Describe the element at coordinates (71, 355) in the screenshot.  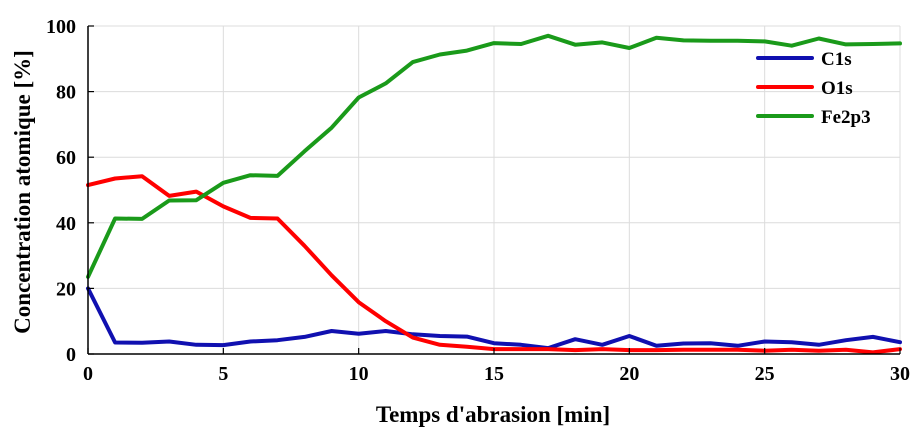
I see `y-tick-label: 0` at that location.